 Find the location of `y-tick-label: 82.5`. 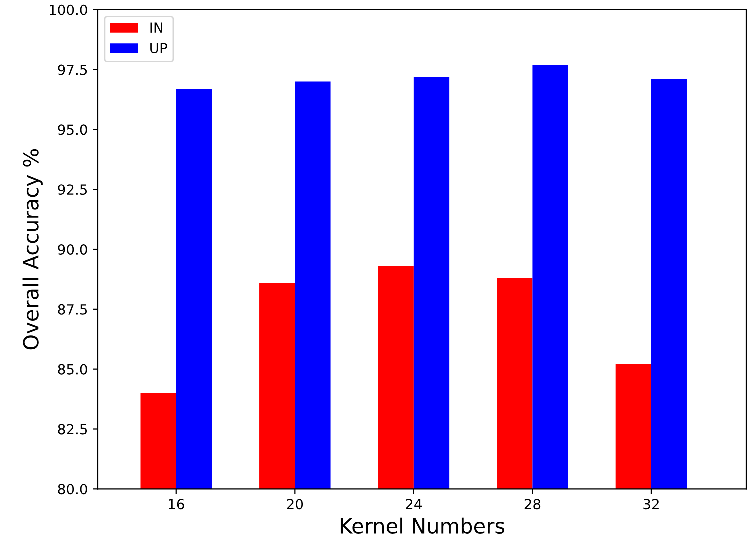

y-tick-label: 82.5 is located at coordinates (73, 429).